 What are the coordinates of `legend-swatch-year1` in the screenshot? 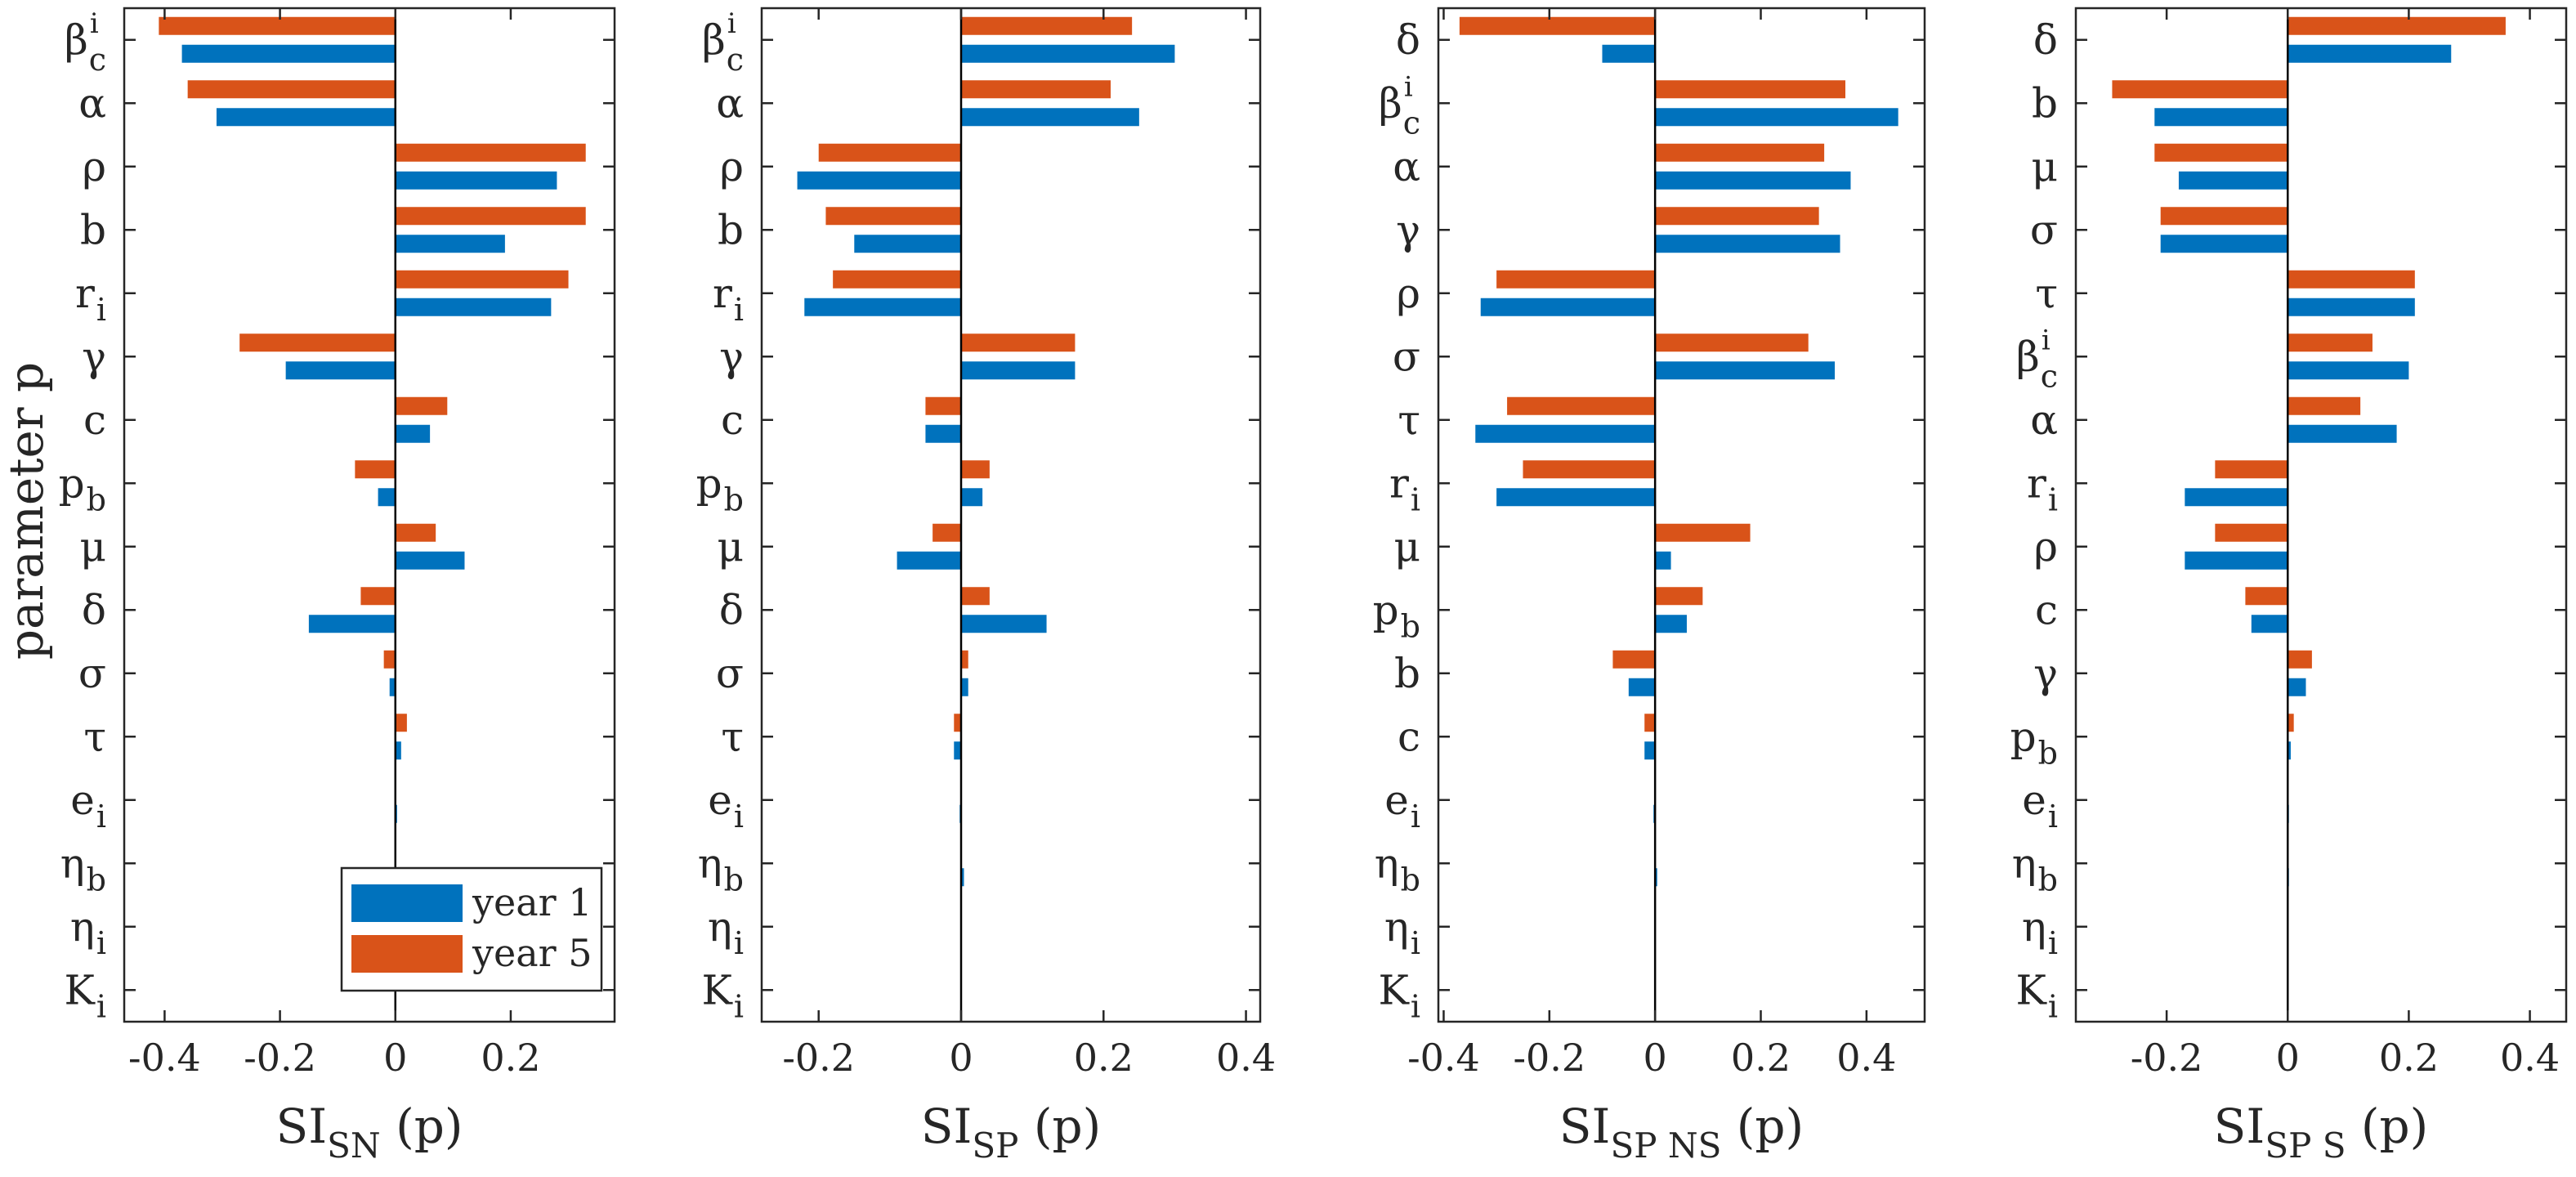 It's located at (407, 903).